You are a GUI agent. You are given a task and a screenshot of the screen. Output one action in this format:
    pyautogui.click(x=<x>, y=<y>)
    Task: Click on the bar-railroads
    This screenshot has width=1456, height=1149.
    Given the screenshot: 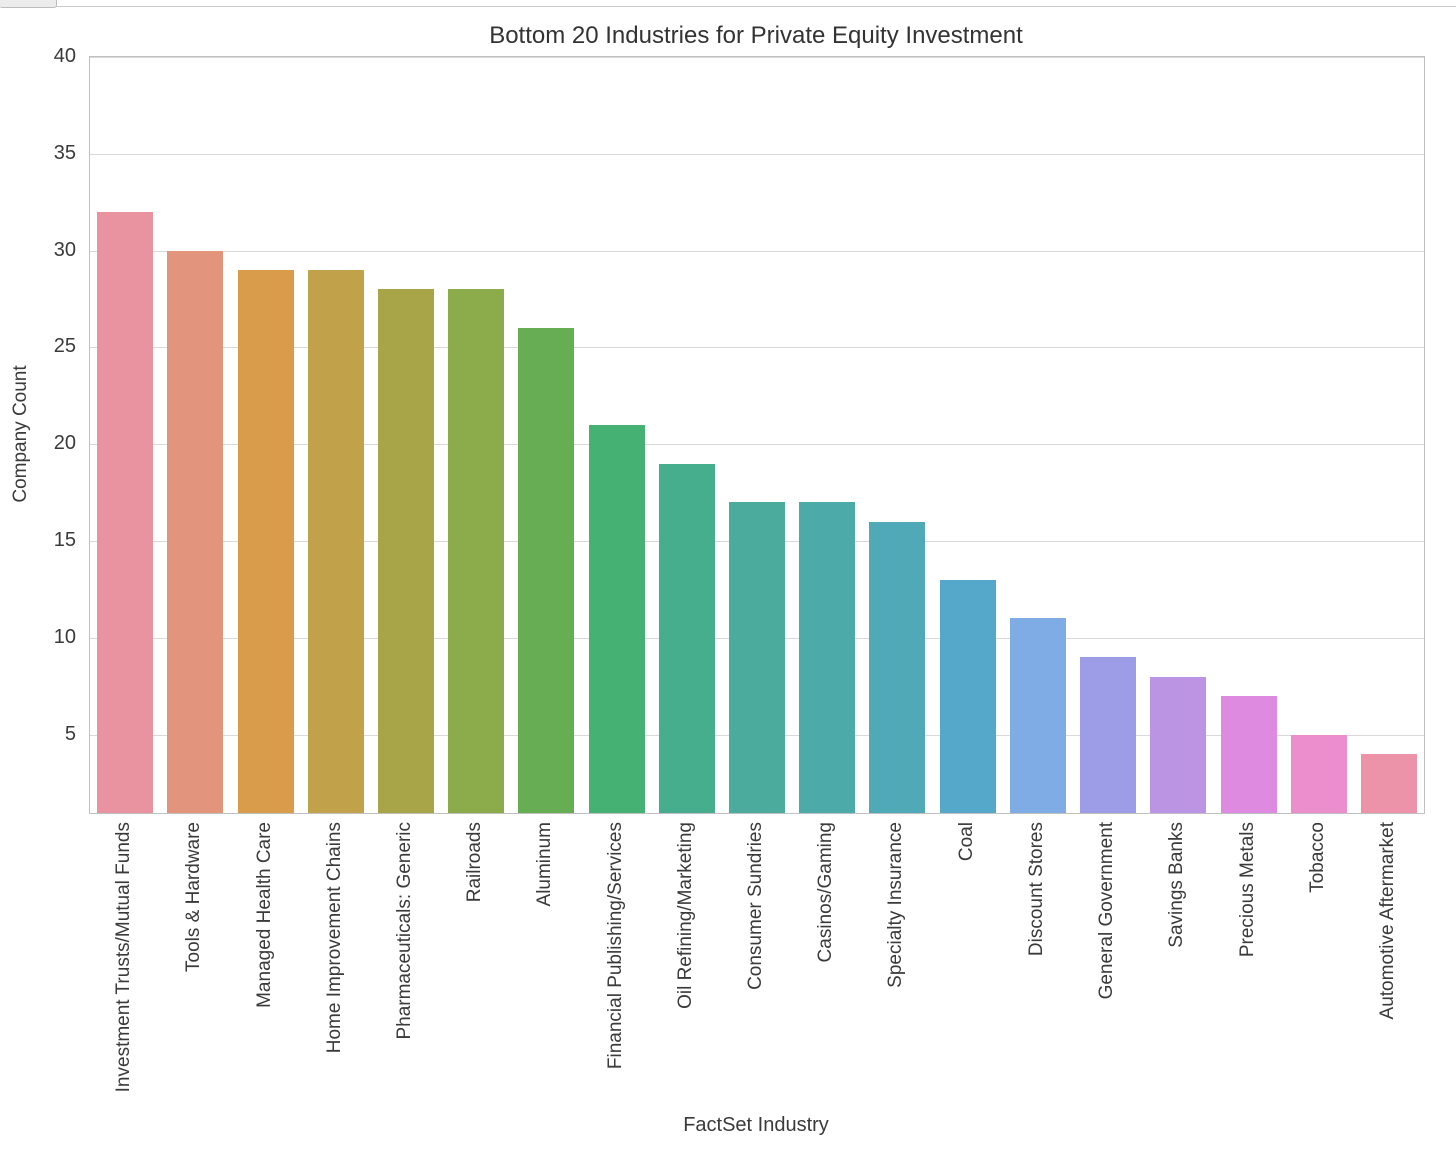 What is the action you would take?
    pyautogui.click(x=476, y=551)
    